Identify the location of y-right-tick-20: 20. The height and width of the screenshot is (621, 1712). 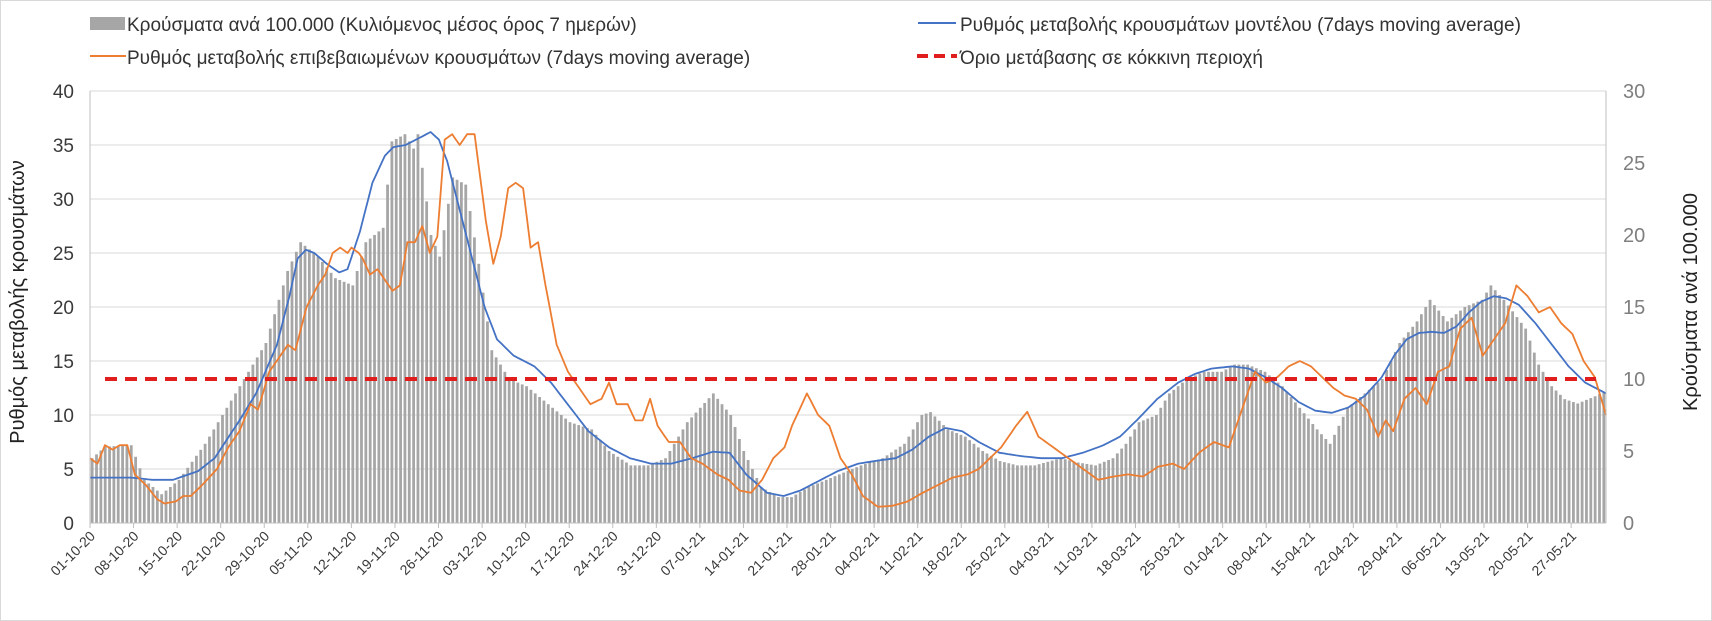
(1634, 236).